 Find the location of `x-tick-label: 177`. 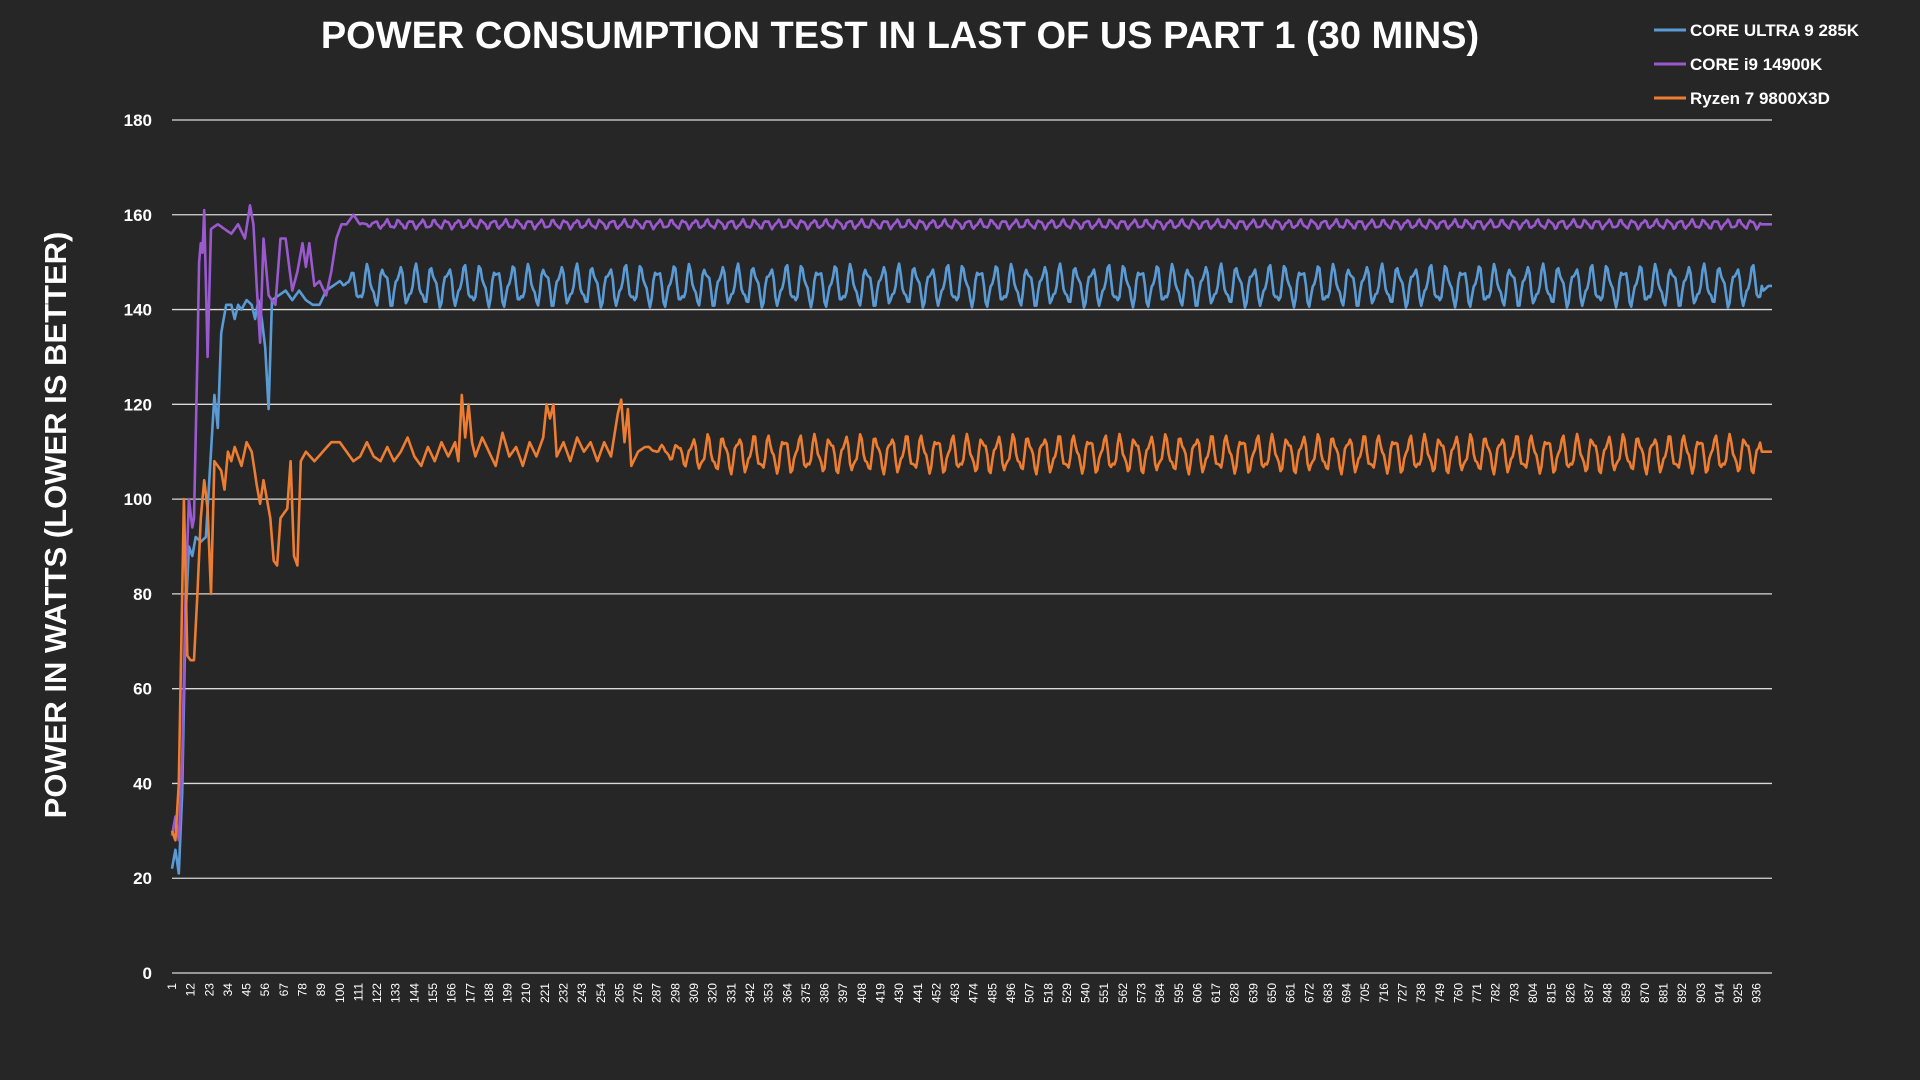

x-tick-label: 177 is located at coordinates (470, 993).